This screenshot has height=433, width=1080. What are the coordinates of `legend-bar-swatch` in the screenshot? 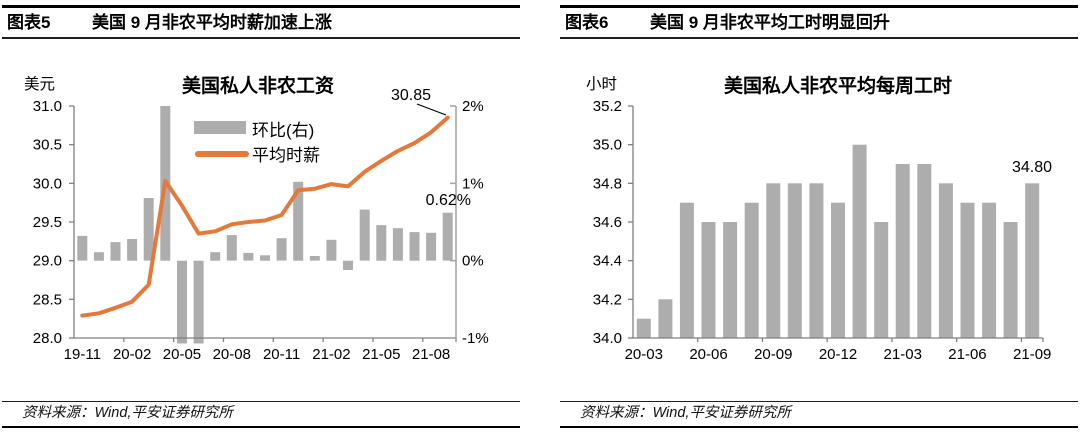 It's located at (220, 127).